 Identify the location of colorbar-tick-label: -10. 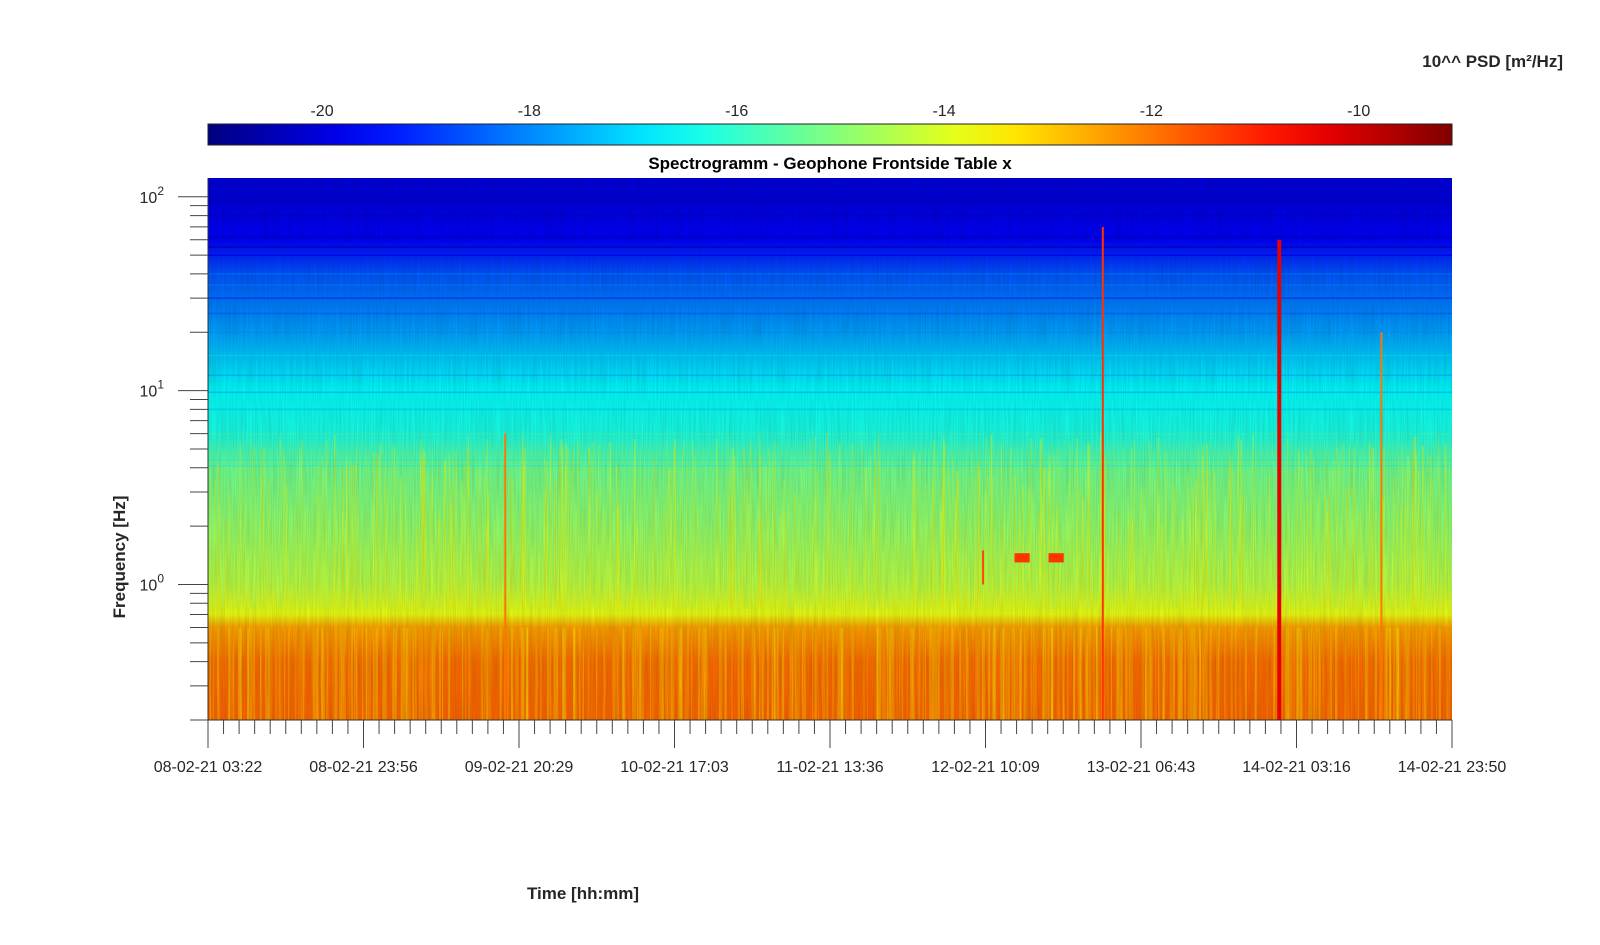
(1358, 111).